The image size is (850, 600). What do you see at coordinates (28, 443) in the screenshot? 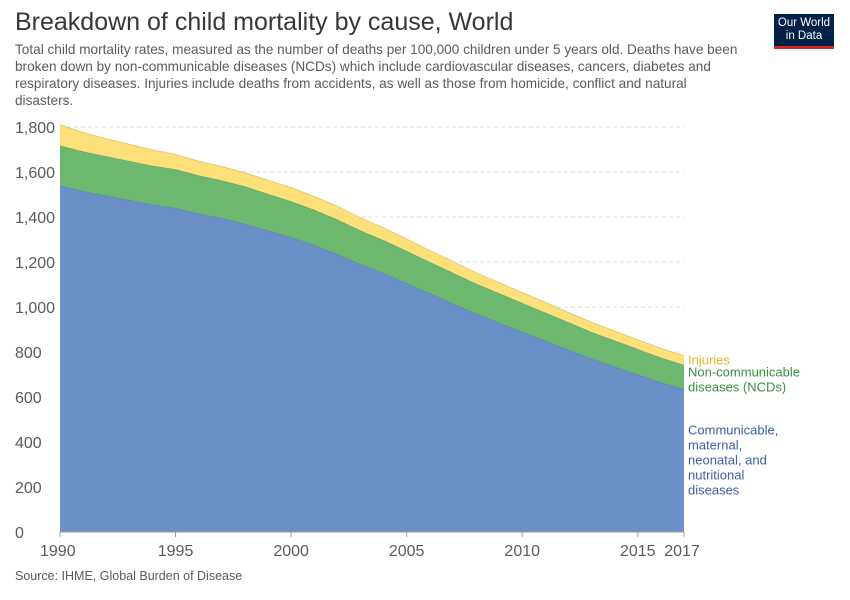
I see `y-tick-label: 400` at bounding box center [28, 443].